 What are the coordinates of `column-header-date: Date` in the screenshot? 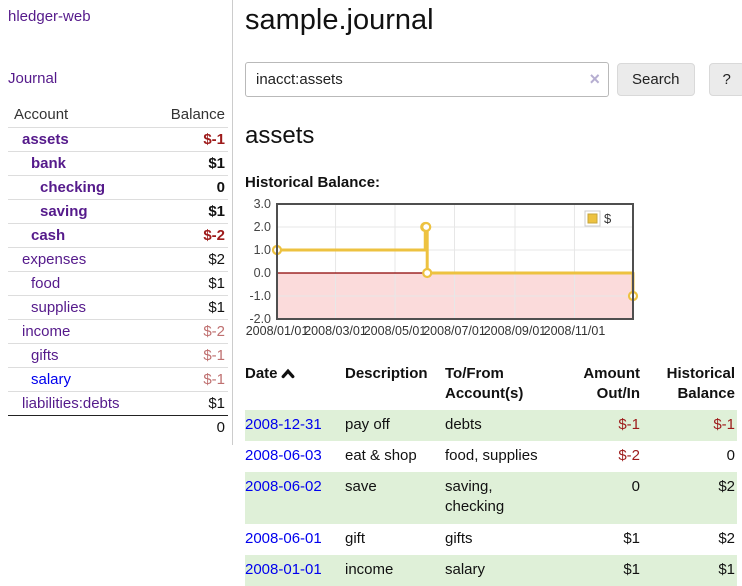 It's located at (295, 385).